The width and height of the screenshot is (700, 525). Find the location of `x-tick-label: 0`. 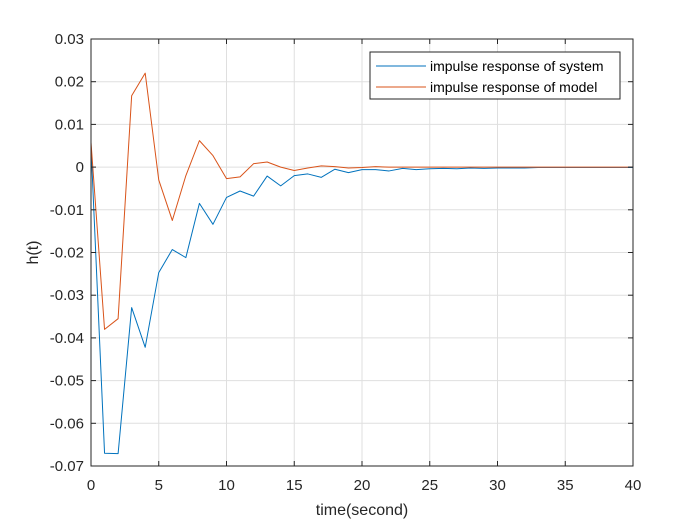

x-tick-label: 0 is located at coordinates (91, 485).